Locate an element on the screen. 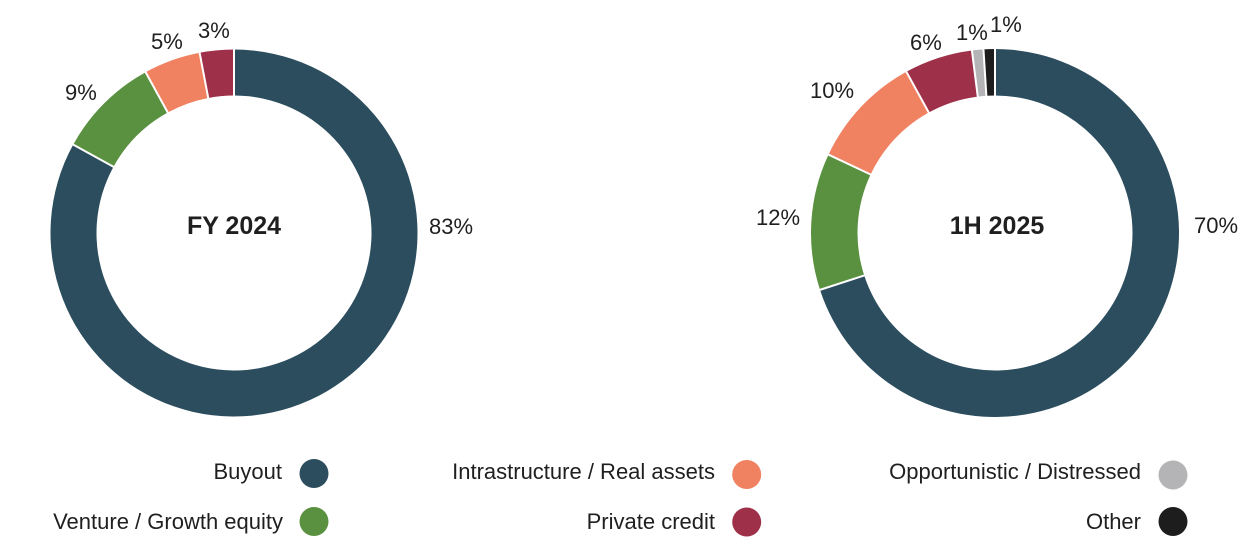  svg-text: 6% is located at coordinates (926, 42).